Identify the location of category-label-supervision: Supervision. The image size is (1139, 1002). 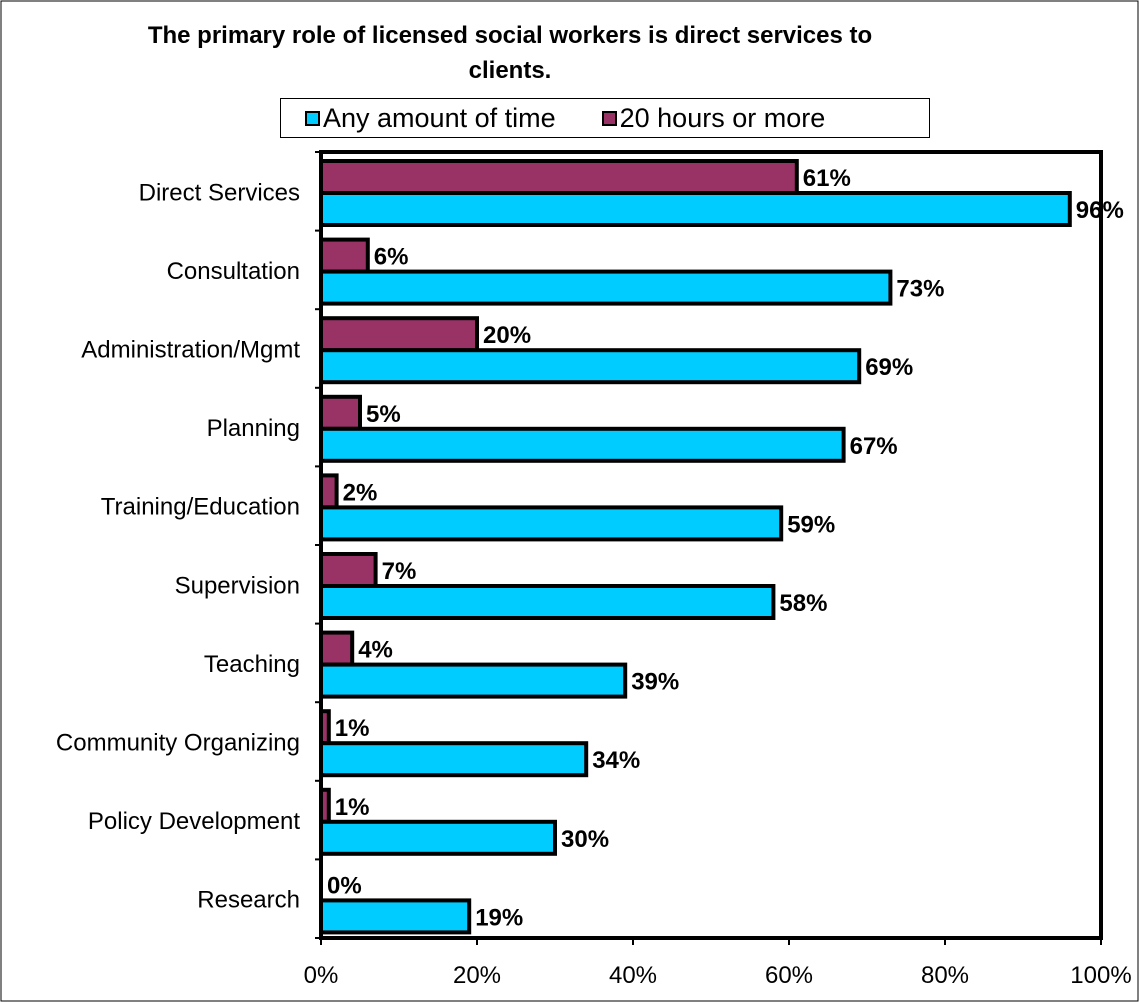
(237, 585).